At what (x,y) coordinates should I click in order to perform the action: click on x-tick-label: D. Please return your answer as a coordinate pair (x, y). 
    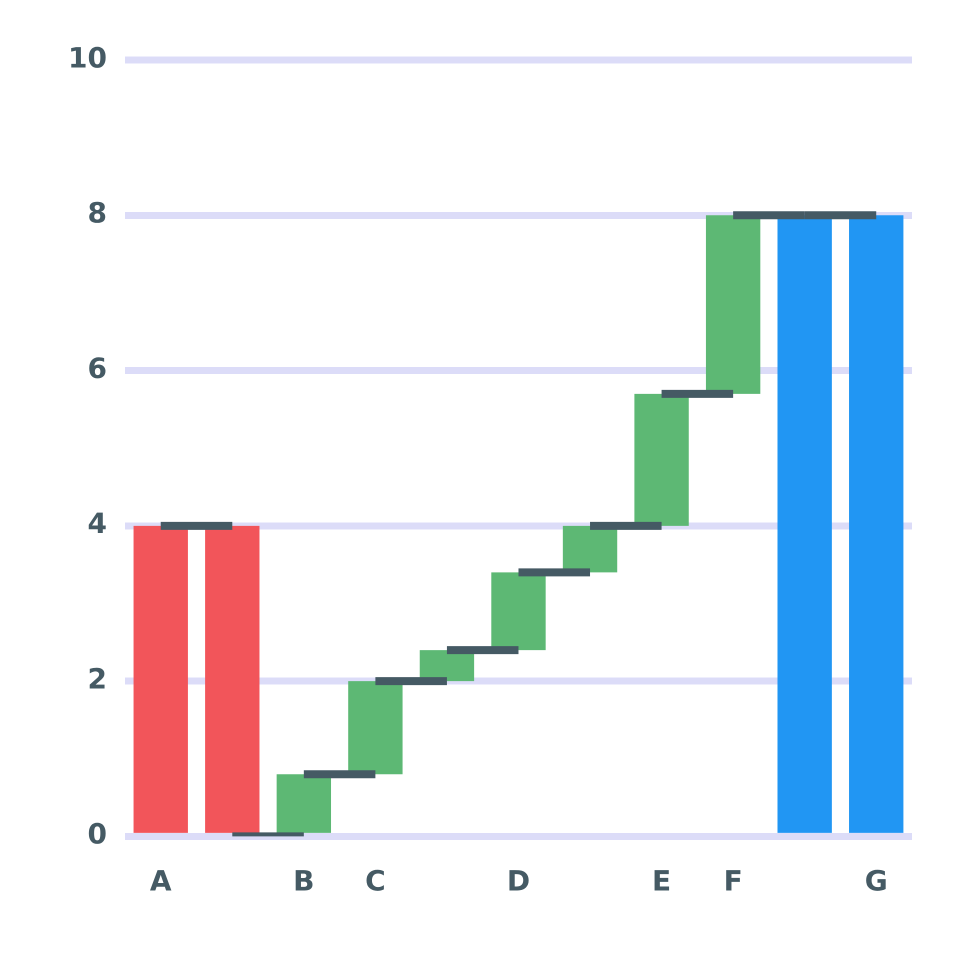
    Looking at the image, I should click on (518, 881).